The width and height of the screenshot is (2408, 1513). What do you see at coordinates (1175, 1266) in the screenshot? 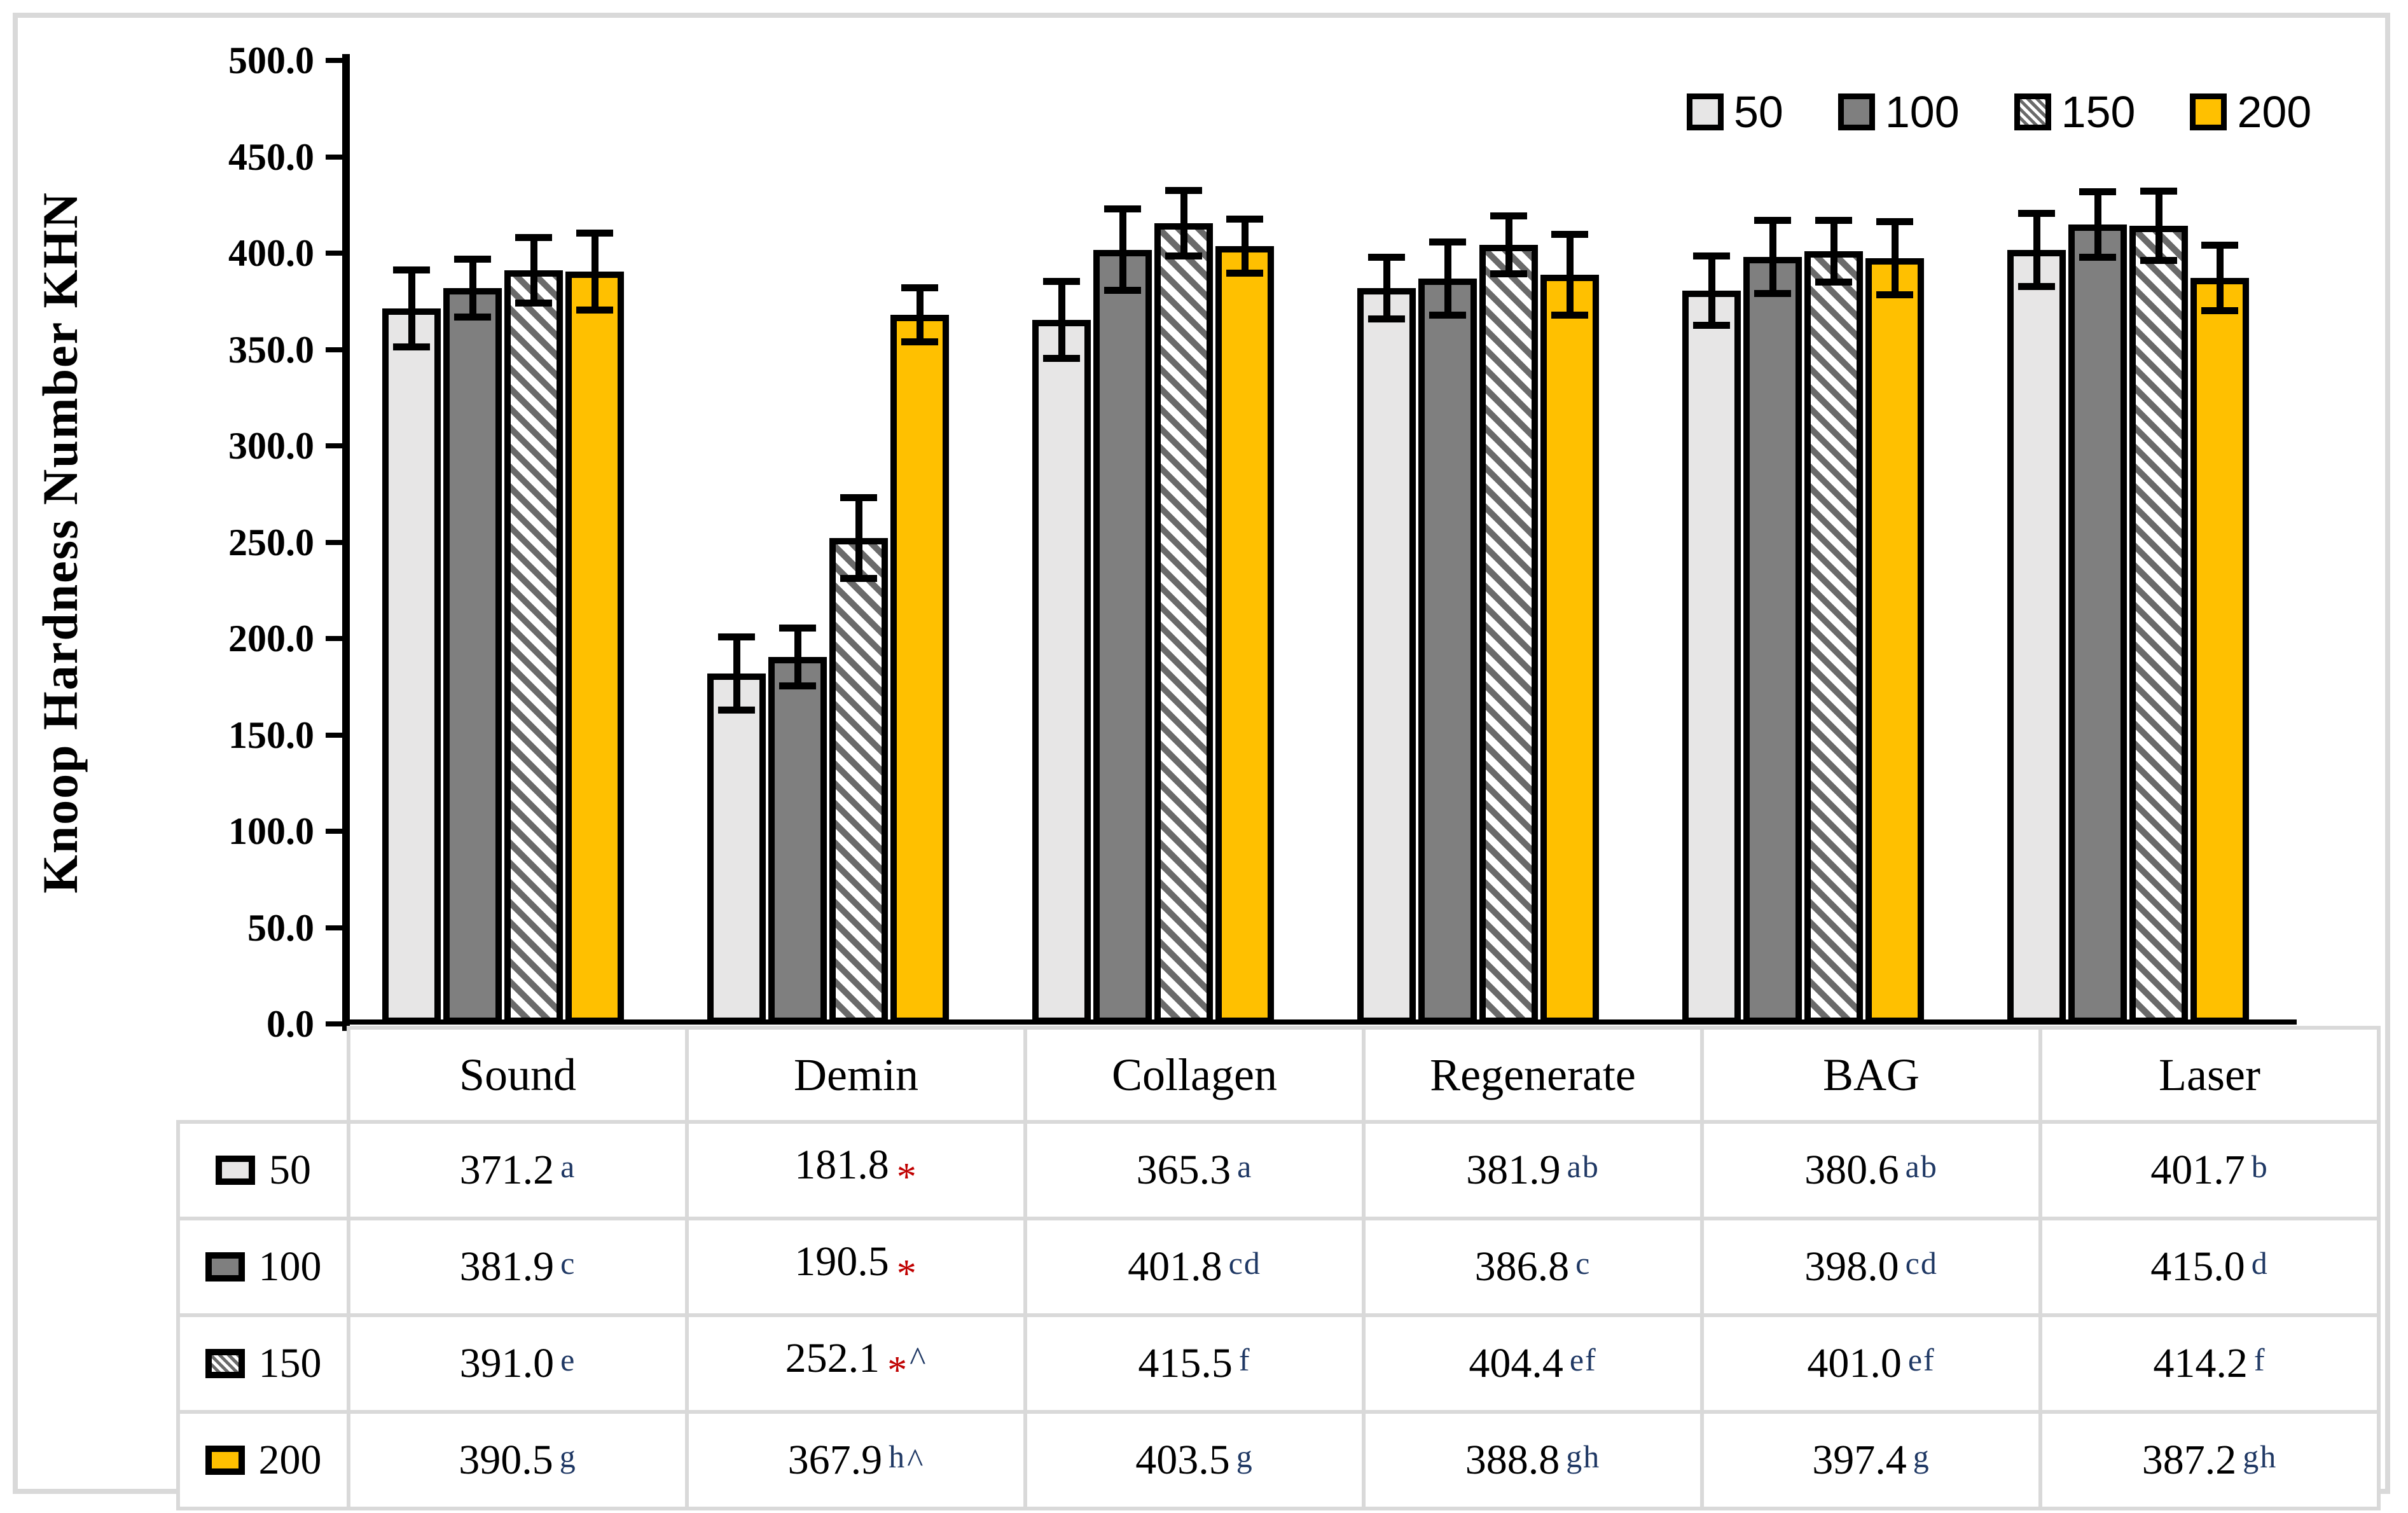
I see `cell-value: 401.8` at bounding box center [1175, 1266].